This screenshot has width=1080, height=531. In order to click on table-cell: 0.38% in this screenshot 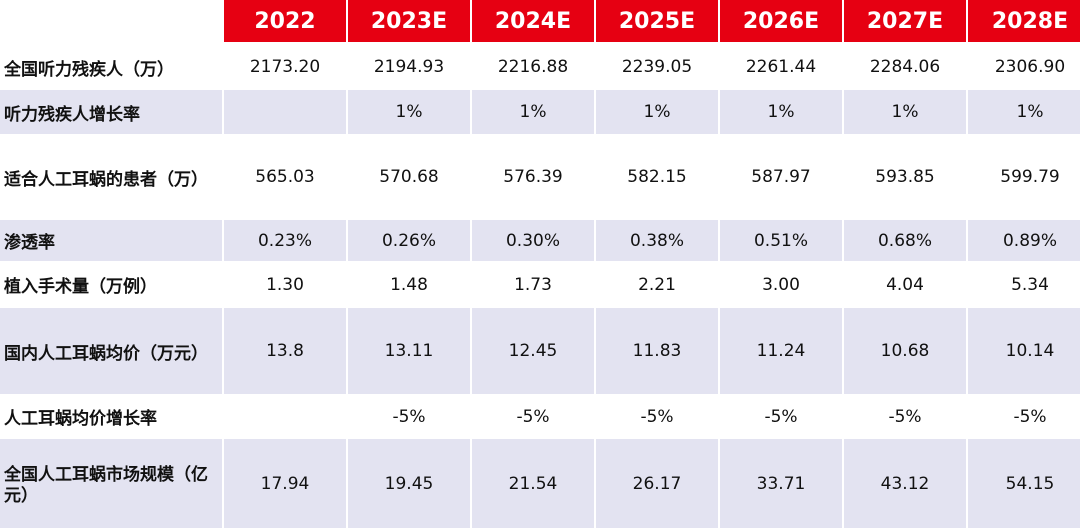, I will do `click(657, 240)`.